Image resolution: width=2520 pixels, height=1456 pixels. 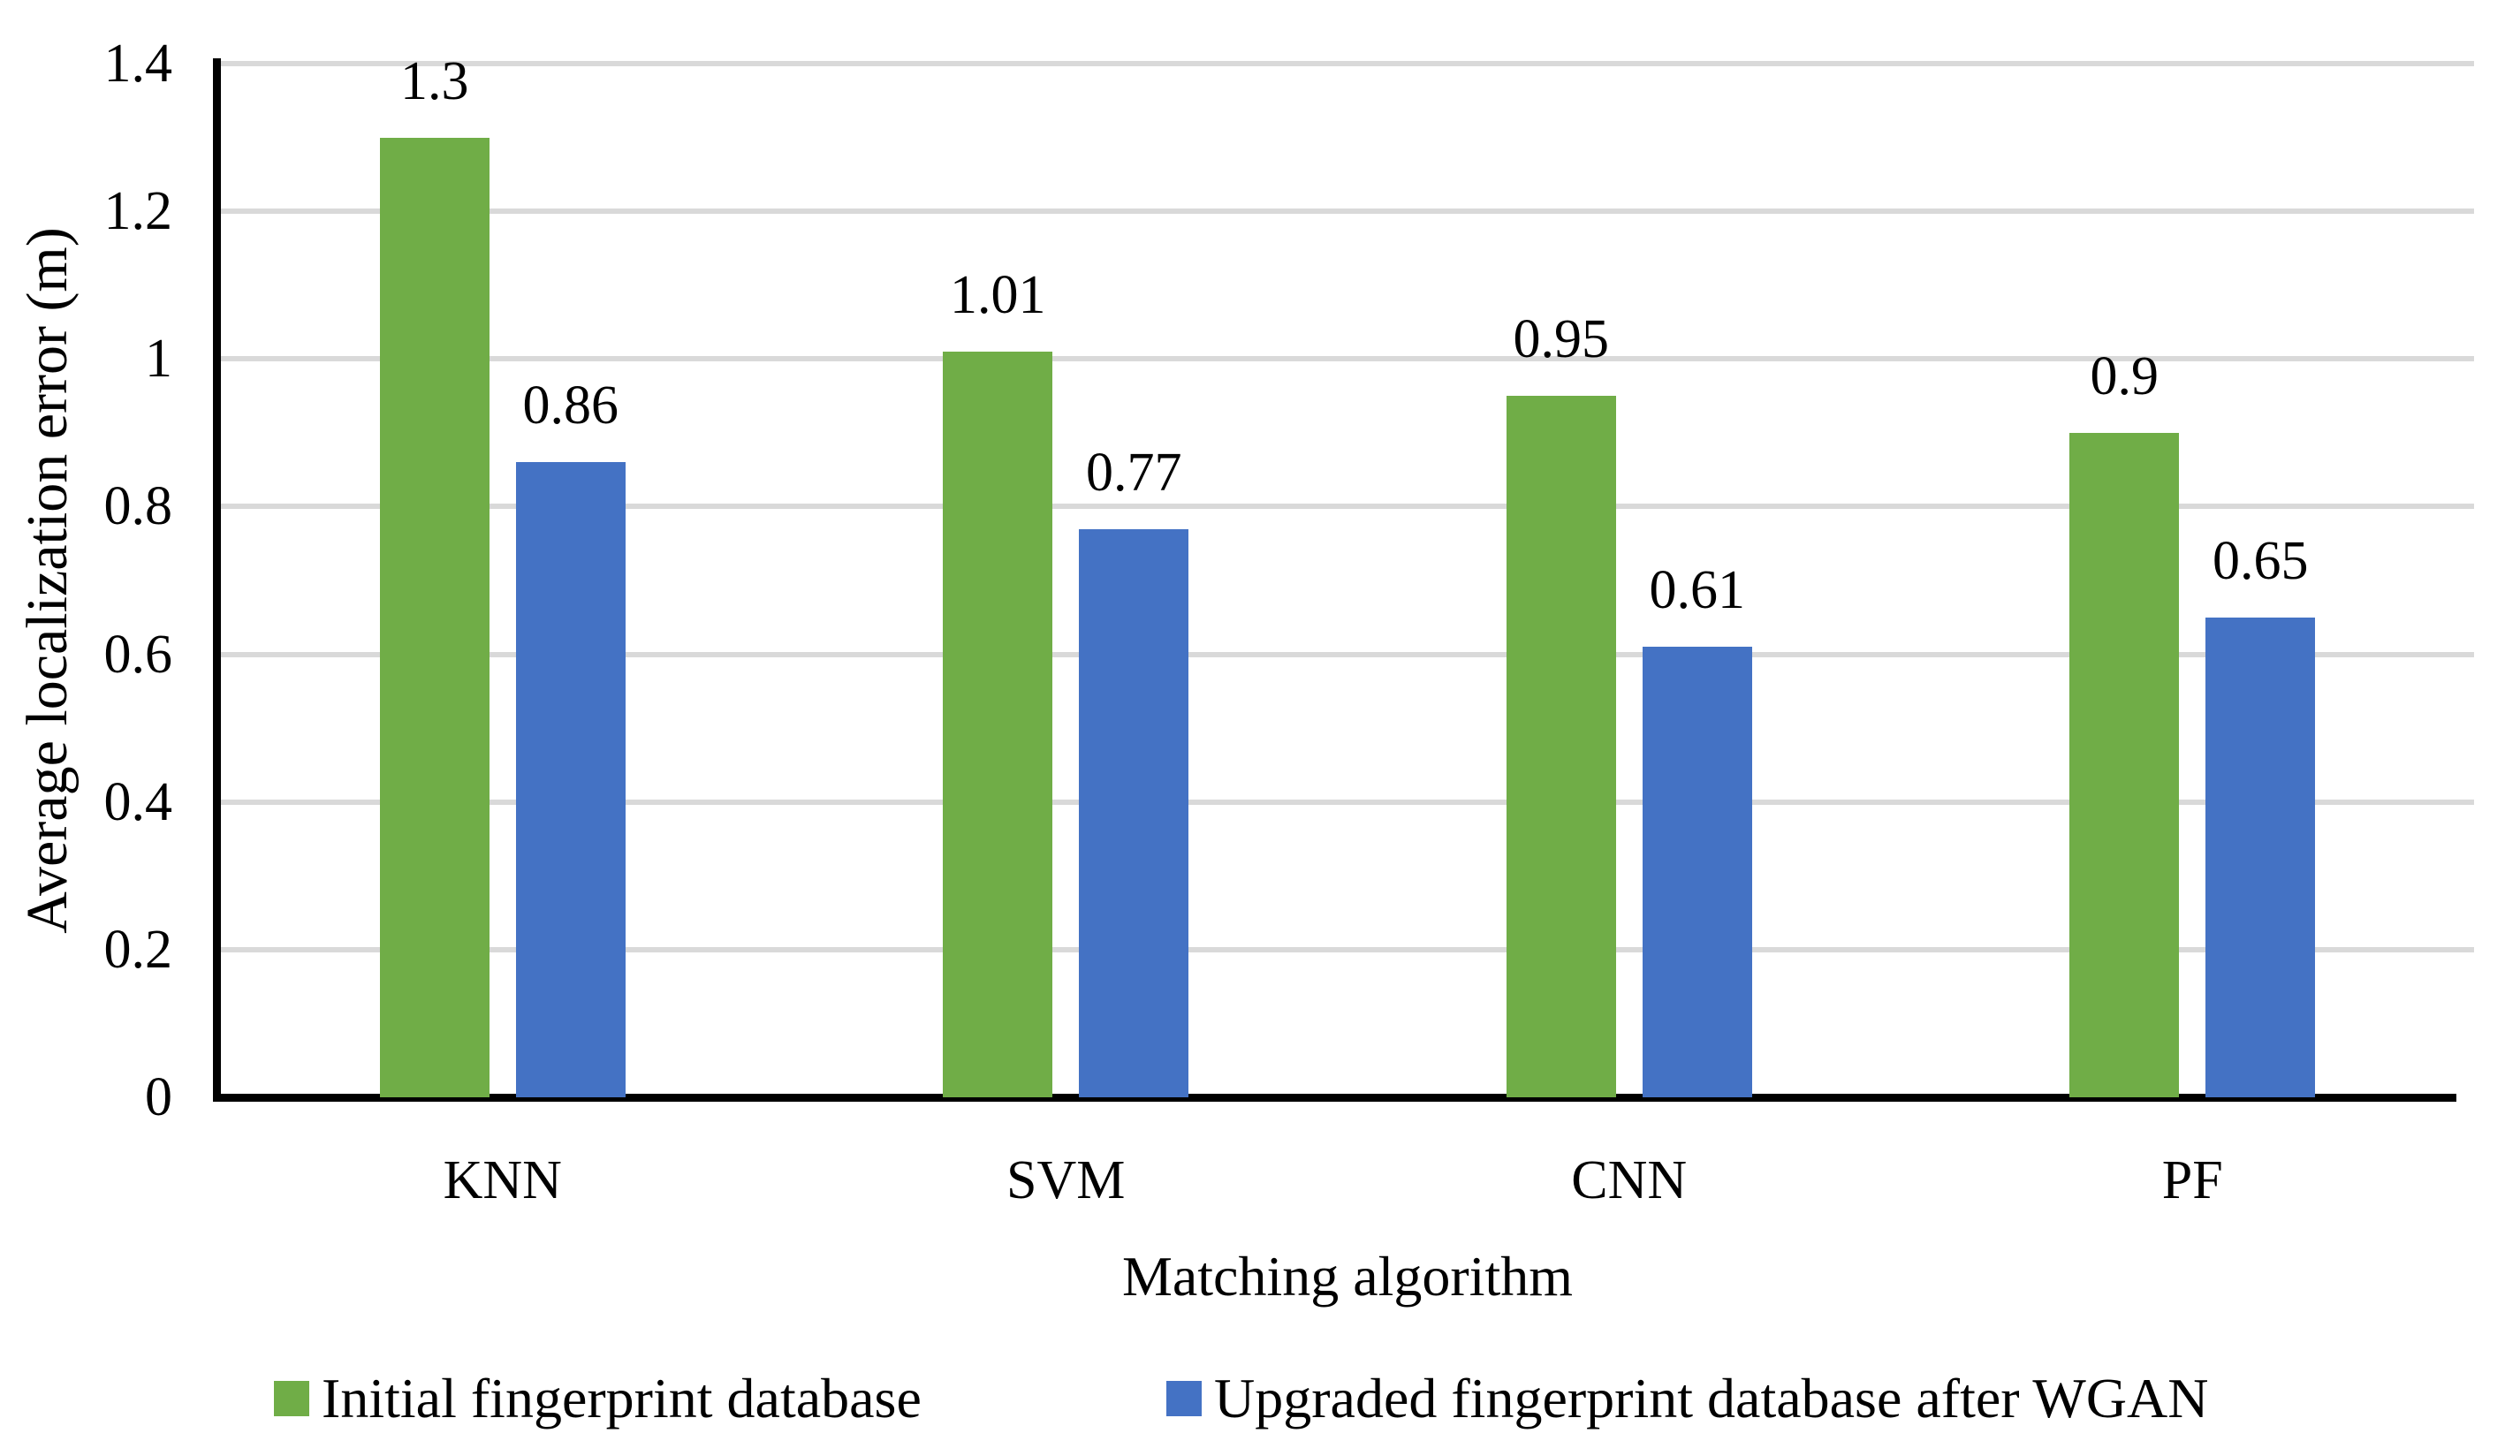 I want to click on legend-label: Upgraded fingerprint database after WGAN, so click(x=1711, y=1398).